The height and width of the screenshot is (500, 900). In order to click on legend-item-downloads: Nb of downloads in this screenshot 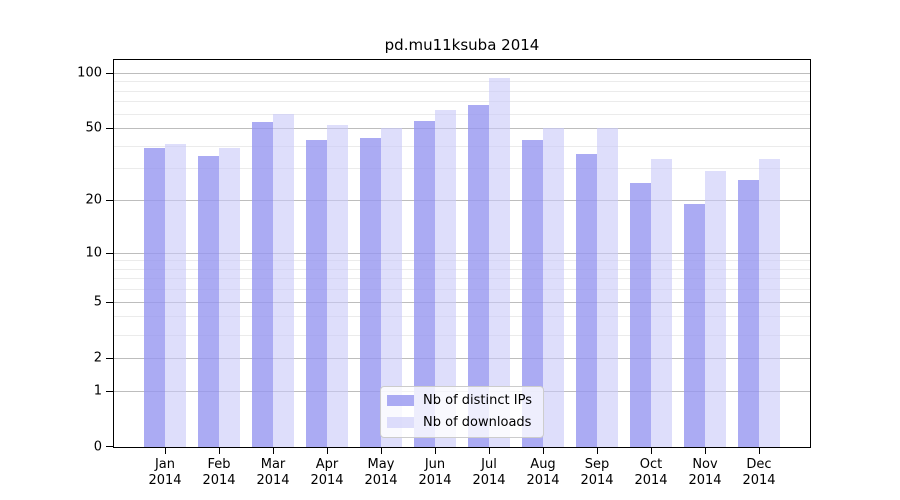, I will do `click(459, 422)`.